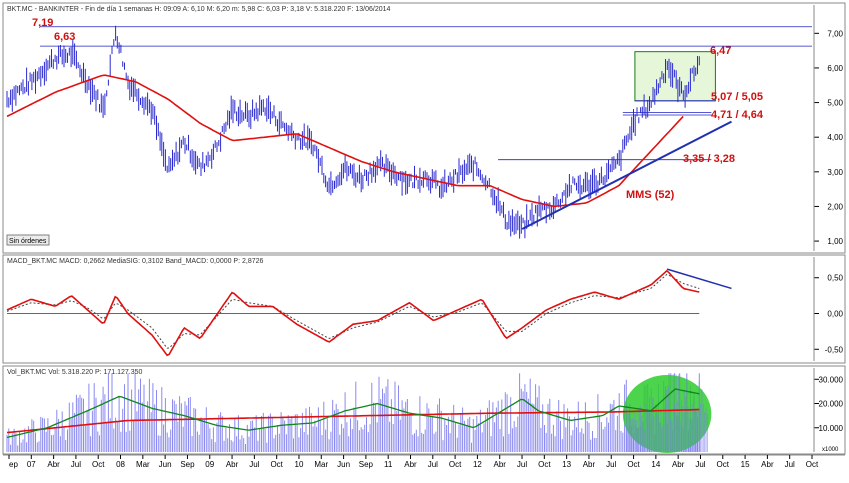 This screenshot has width=849, height=483. What do you see at coordinates (835, 314) in the screenshot?
I see `macd-tick-label: 0,00` at bounding box center [835, 314].